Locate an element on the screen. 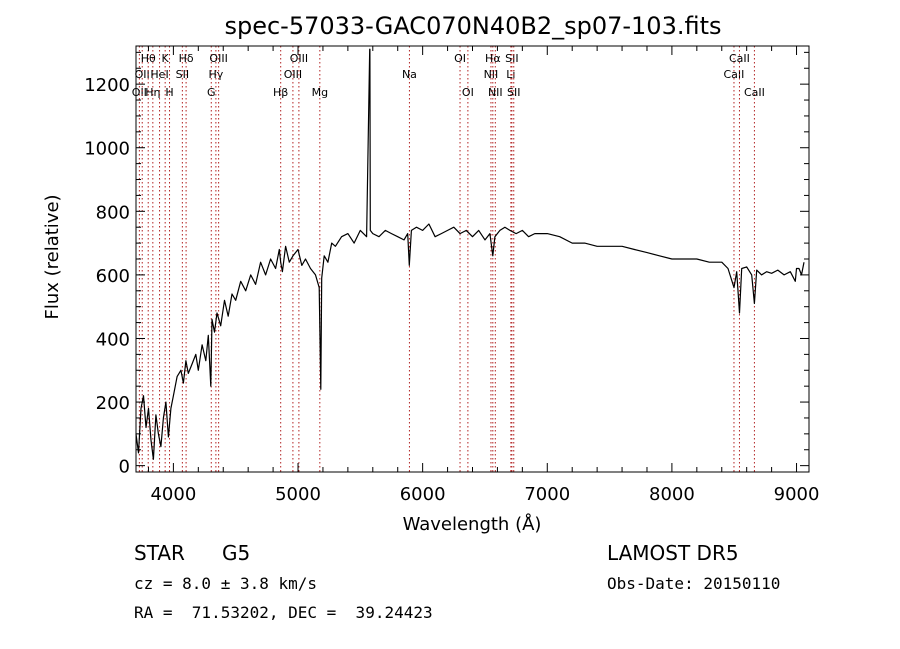  observation-date: Obs-Date: 20150110 is located at coordinates (694, 583).